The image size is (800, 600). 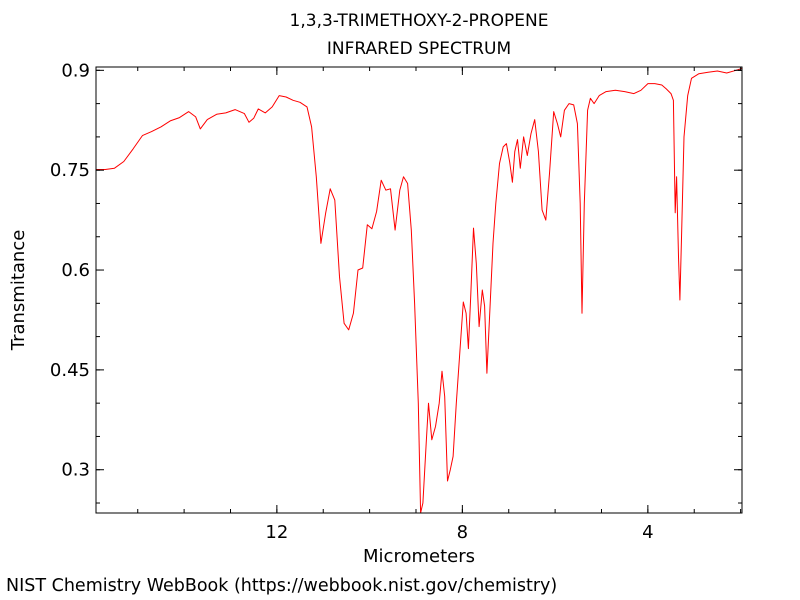 What do you see at coordinates (75, 470) in the screenshot?
I see `y-tick-label: 0.3` at bounding box center [75, 470].